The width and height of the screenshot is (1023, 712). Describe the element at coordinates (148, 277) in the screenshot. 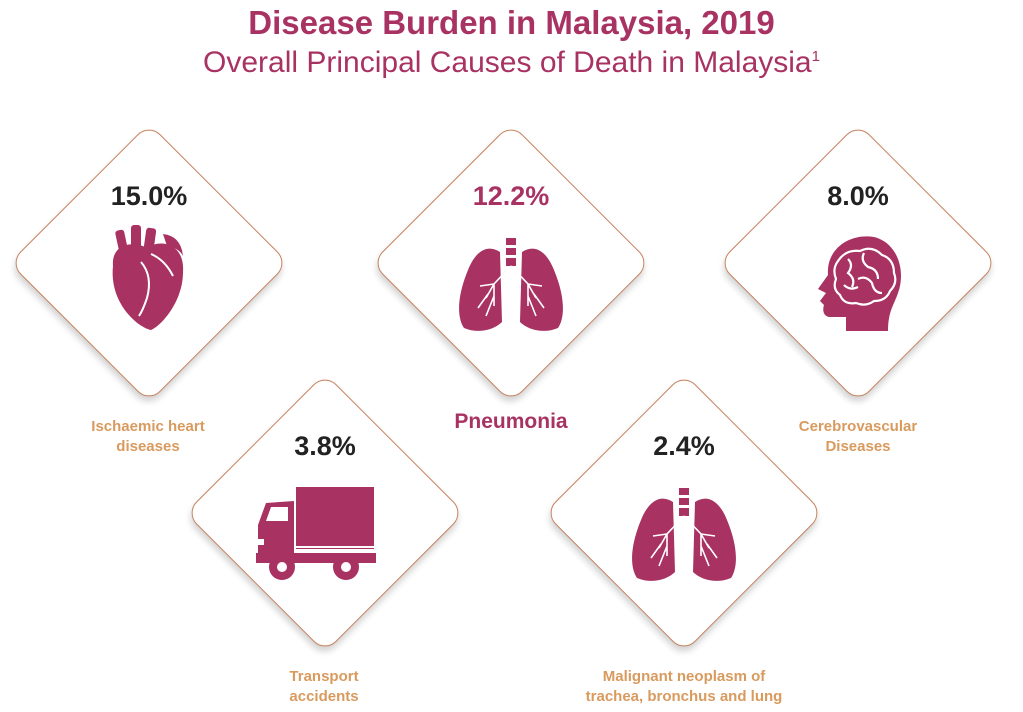

I see `heart-icon` at that location.